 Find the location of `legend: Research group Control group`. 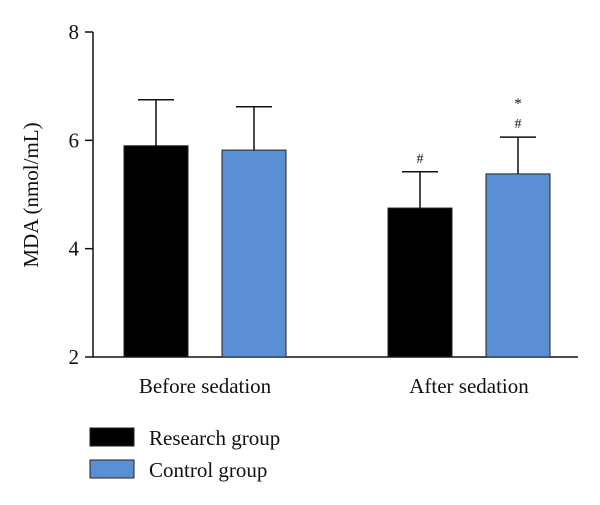

legend: Research group Control group is located at coordinates (184, 454).